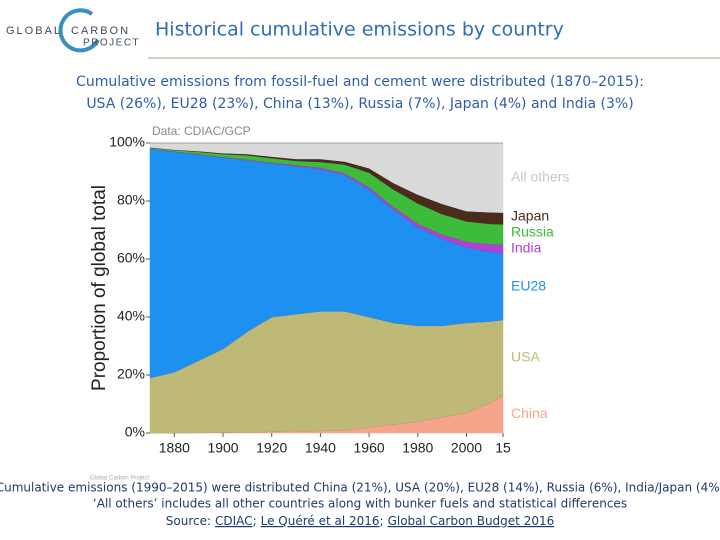 Image resolution: width=720 pixels, height=540 pixels. What do you see at coordinates (111, 43) in the screenshot?
I see `logo-text: PROJECT` at bounding box center [111, 43].